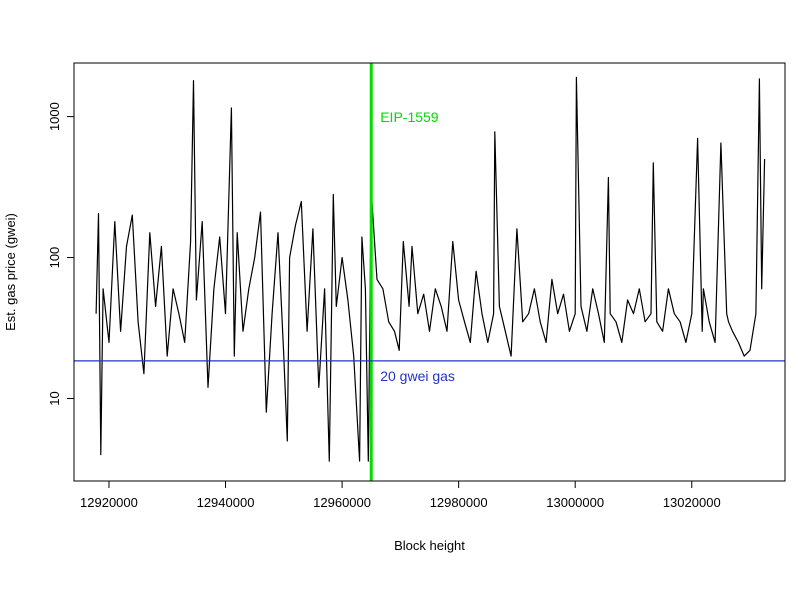 This screenshot has height=600, width=800. I want to click on y-tick-label: 1000, so click(54, 116).